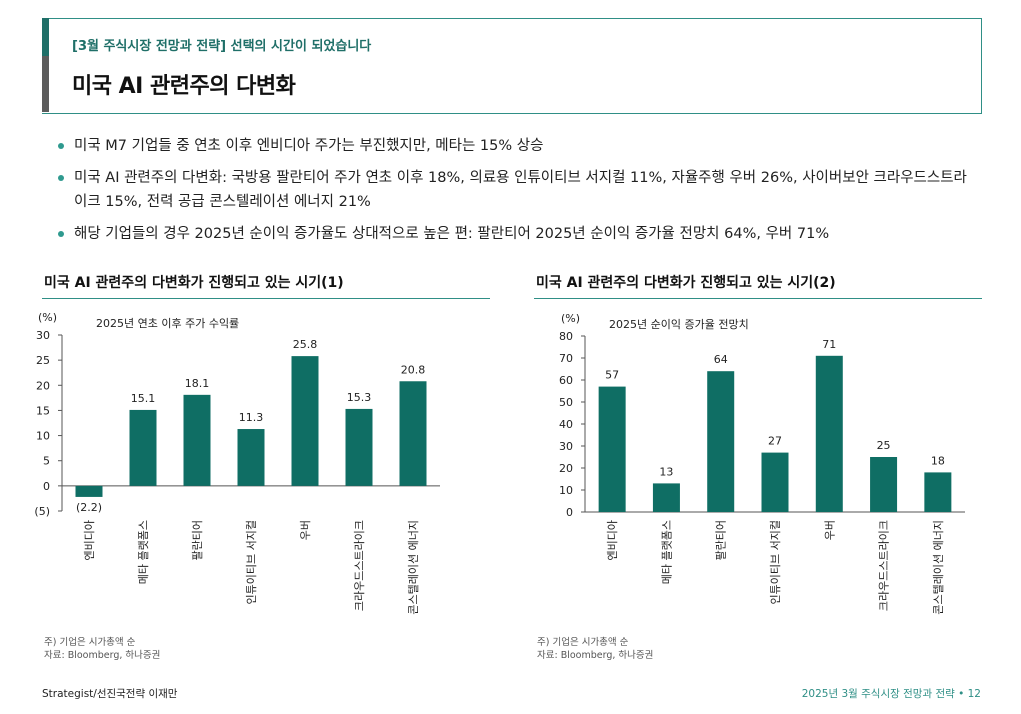 The height and width of the screenshot is (714, 1021). Describe the element at coordinates (197, 383) in the screenshot. I see `data-label: 18.1` at that location.